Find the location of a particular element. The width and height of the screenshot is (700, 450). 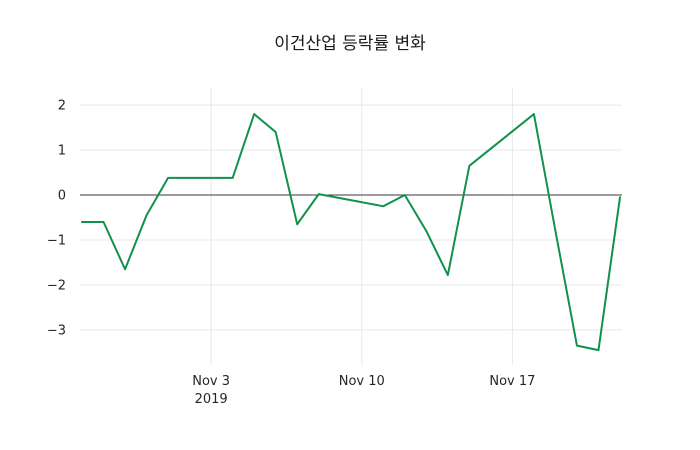

y-tick-label: 2 is located at coordinates (62, 106).